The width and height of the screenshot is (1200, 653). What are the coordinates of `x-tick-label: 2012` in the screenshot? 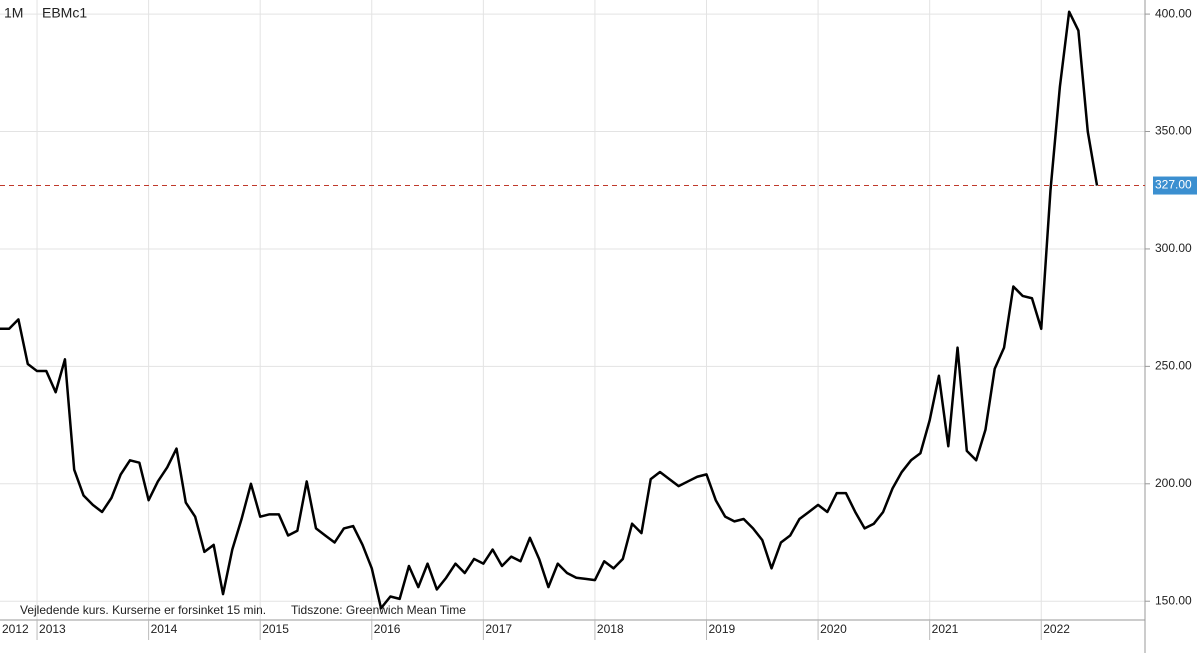 It's located at (15, 629).